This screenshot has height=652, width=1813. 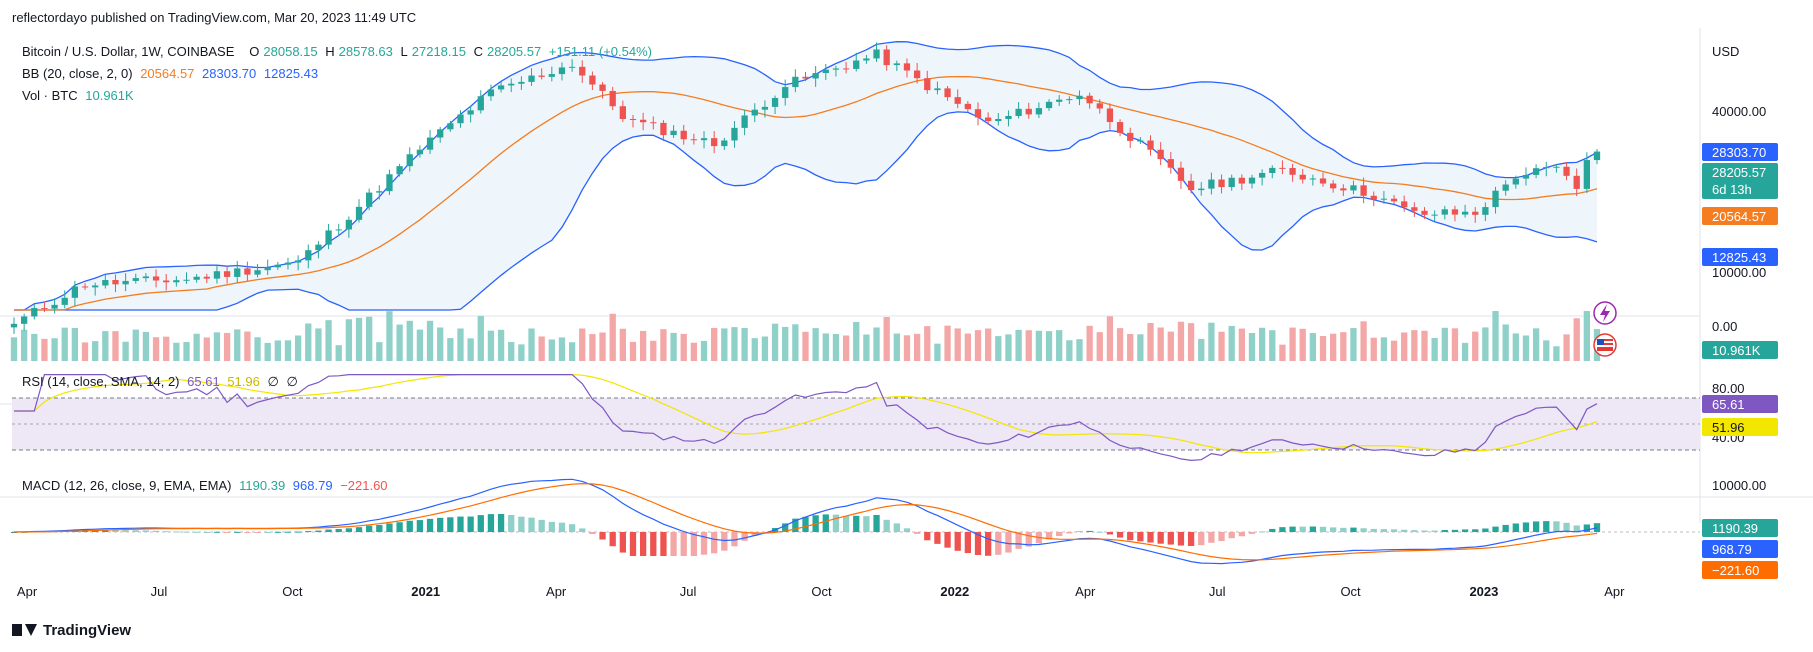 What do you see at coordinates (1728, 388) in the screenshot?
I see `rsi-tick-label: 80.00` at bounding box center [1728, 388].